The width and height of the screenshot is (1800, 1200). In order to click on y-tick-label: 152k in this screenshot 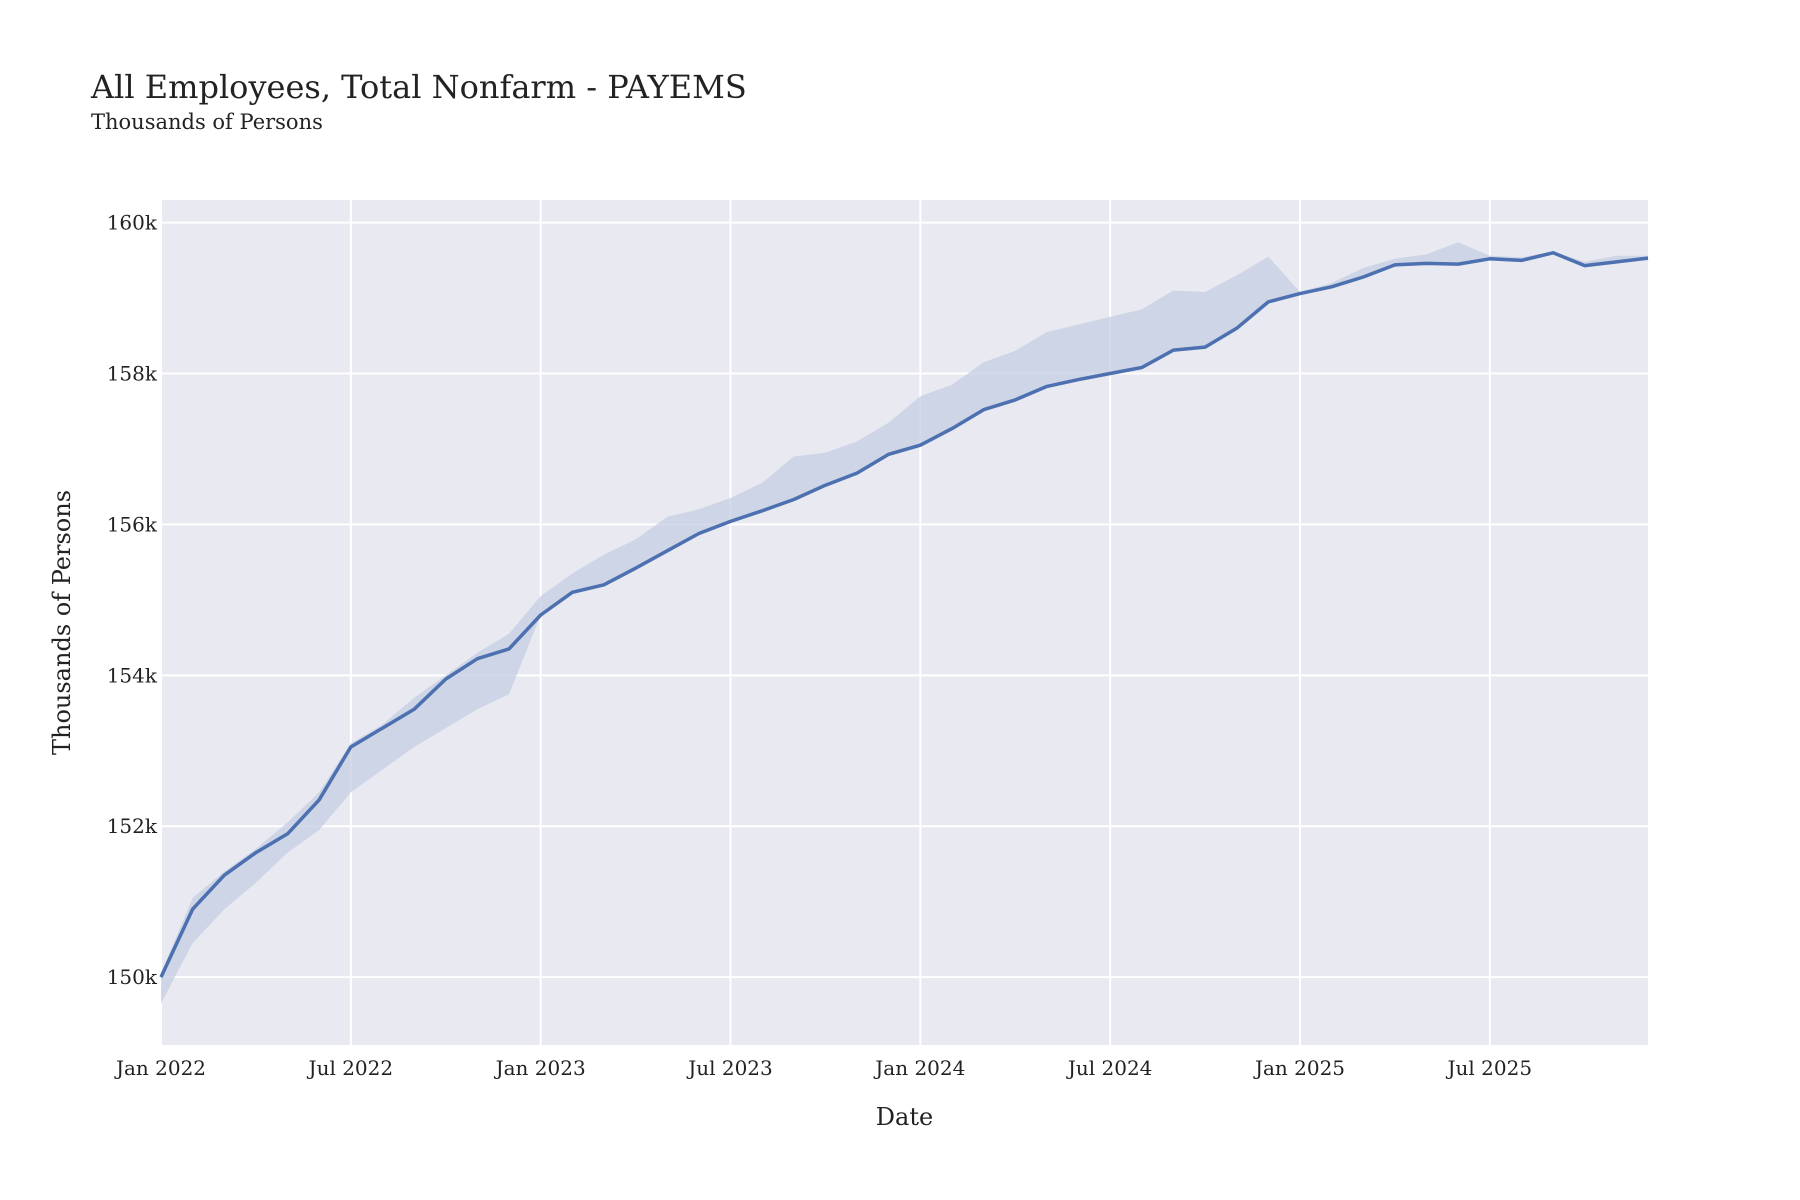, I will do `click(132, 826)`.